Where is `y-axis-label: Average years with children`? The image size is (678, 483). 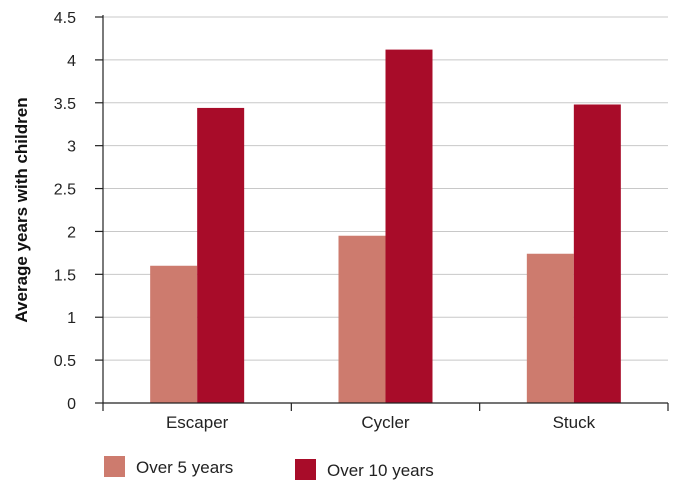
y-axis-label: Average years with children is located at coordinates (21, 209).